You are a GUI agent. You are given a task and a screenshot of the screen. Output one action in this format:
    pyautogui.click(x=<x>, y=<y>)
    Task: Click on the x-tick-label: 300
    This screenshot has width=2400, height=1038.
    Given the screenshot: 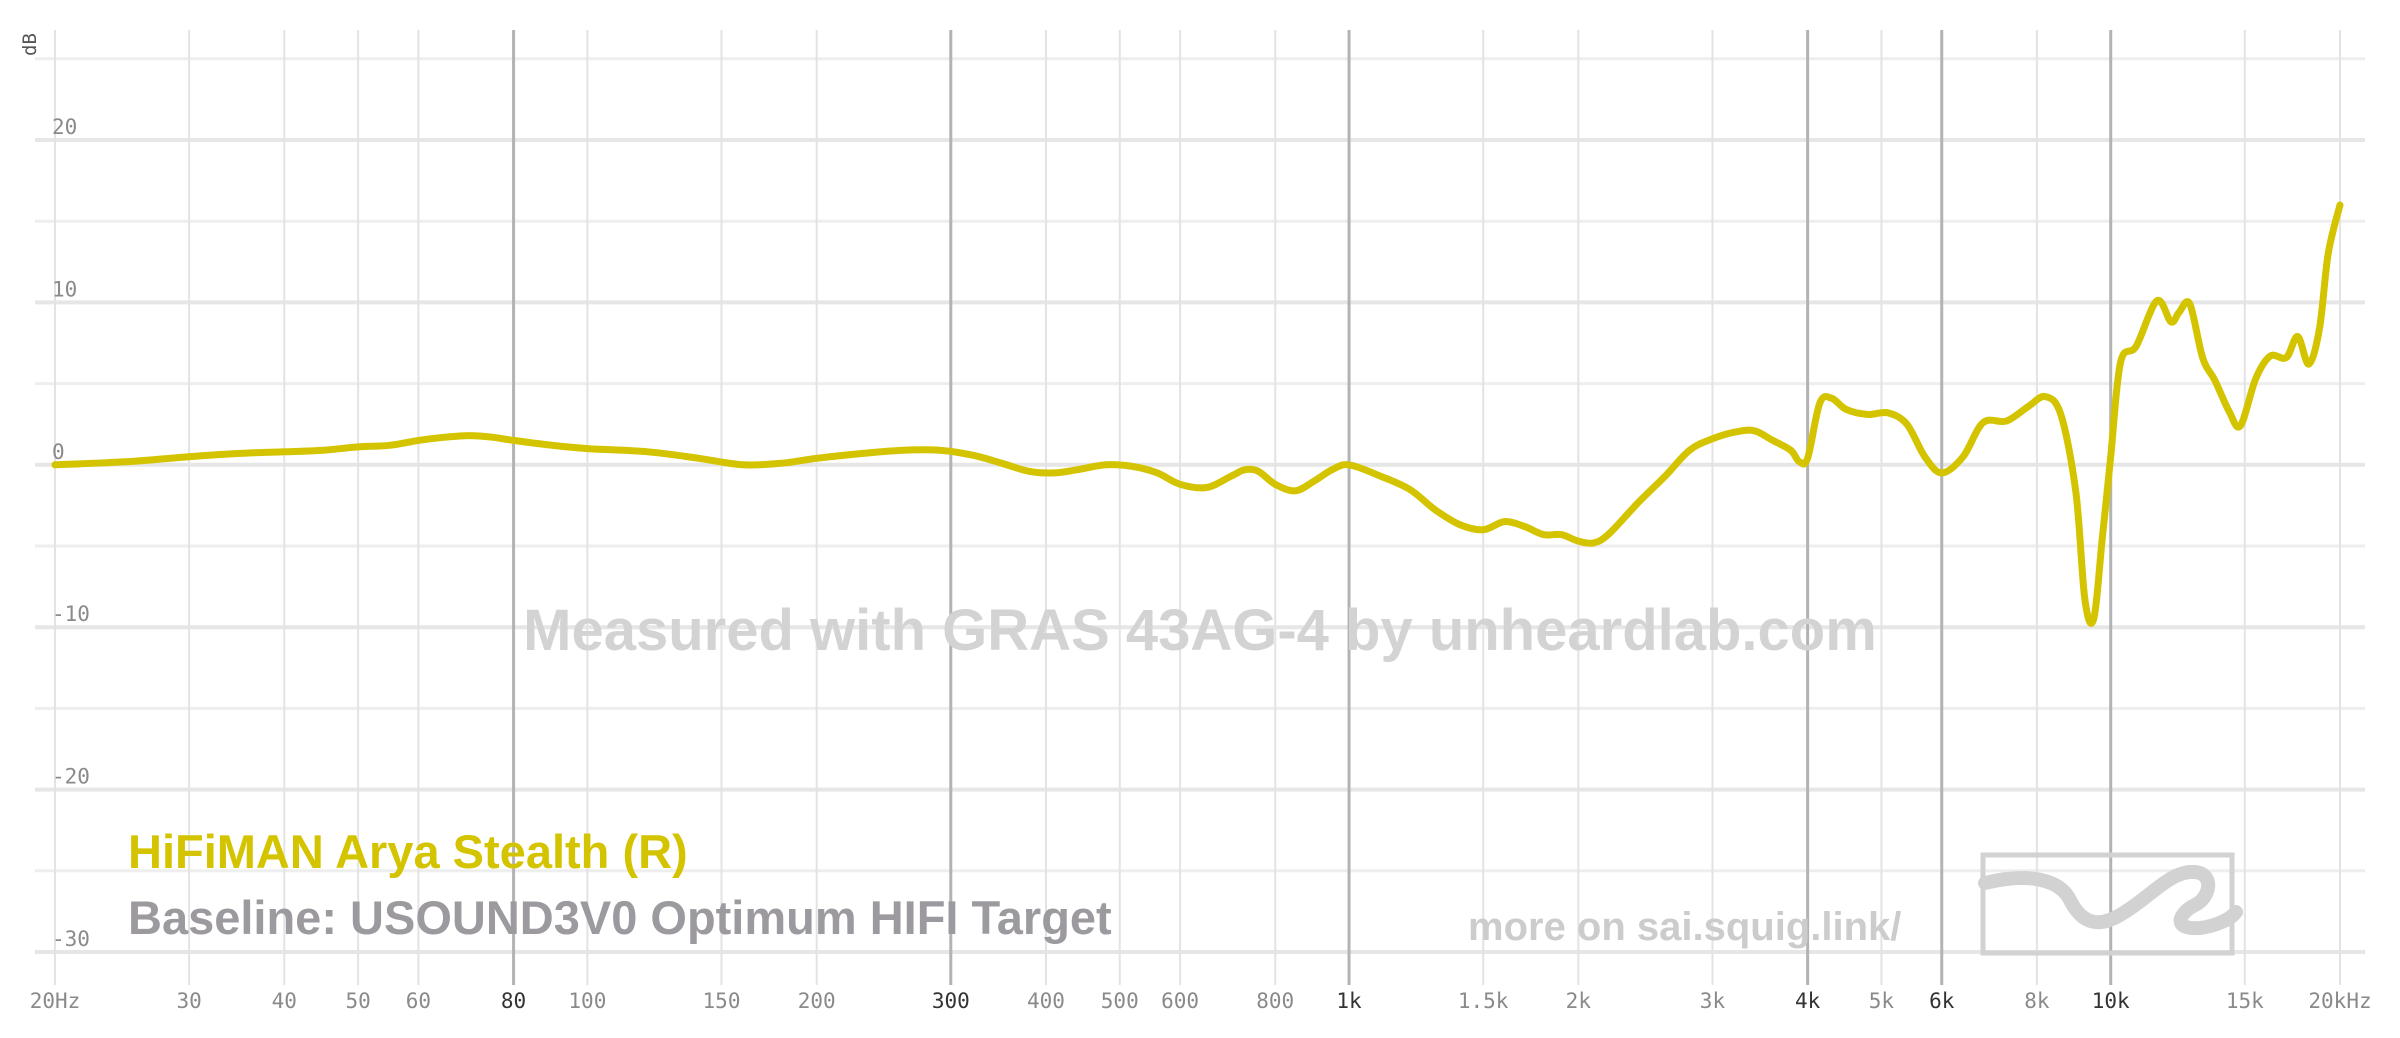 What is the action you would take?
    pyautogui.click(x=951, y=1001)
    